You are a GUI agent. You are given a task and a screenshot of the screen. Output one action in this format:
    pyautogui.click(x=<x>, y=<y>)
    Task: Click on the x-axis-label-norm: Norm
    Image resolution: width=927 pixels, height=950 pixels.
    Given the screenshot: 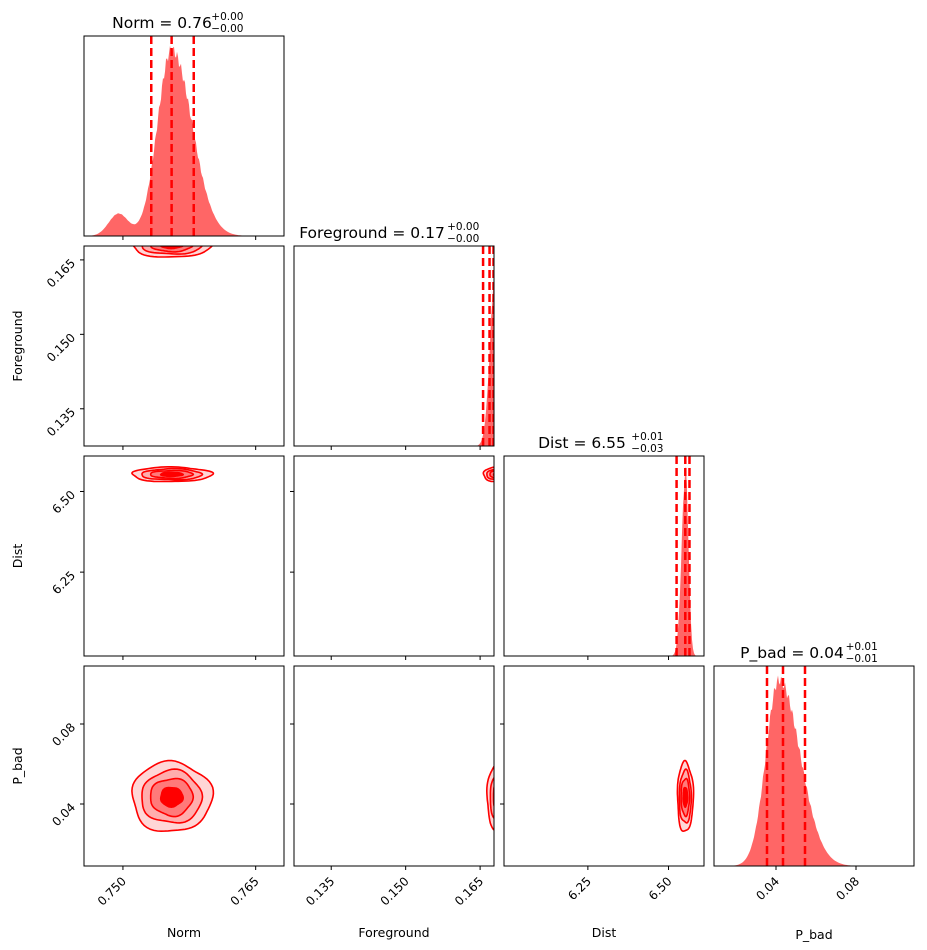 What is the action you would take?
    pyautogui.click(x=184, y=932)
    